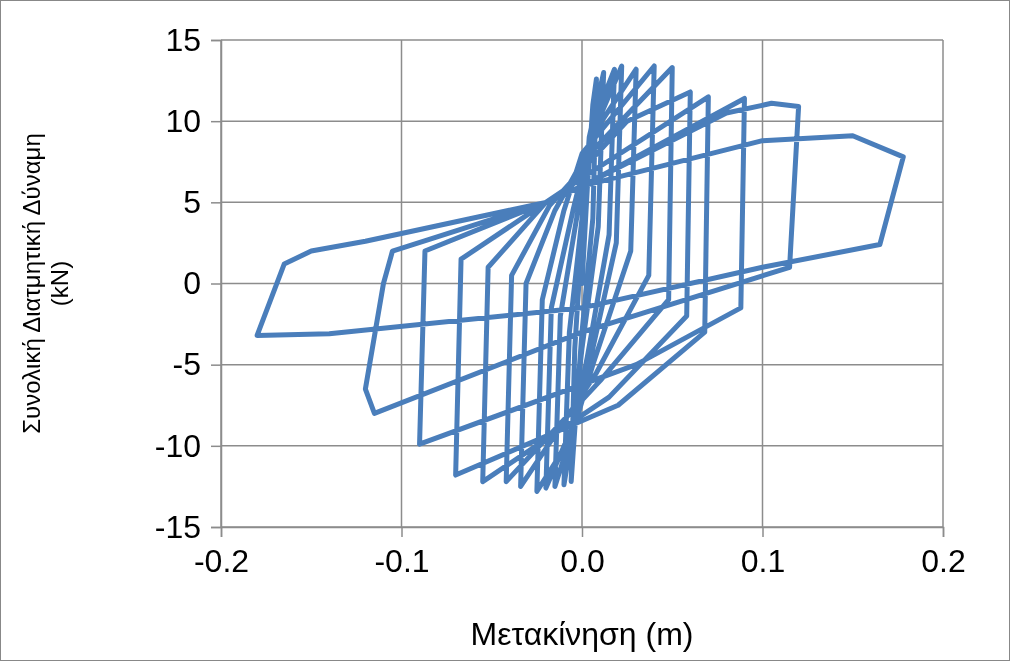 The image size is (1010, 661). Describe the element at coordinates (192, 283) in the screenshot. I see `y-tick-label: 0` at that location.